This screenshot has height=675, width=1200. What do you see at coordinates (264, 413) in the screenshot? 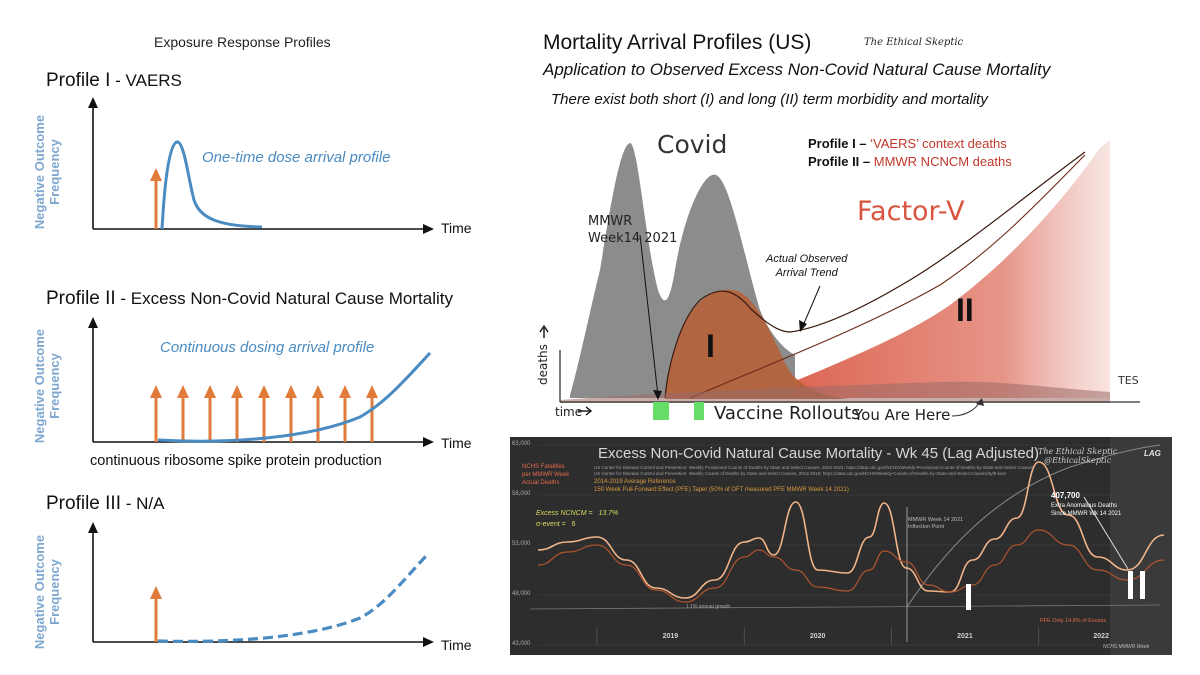
I see `profile-2-dose-arrows` at bounding box center [264, 413].